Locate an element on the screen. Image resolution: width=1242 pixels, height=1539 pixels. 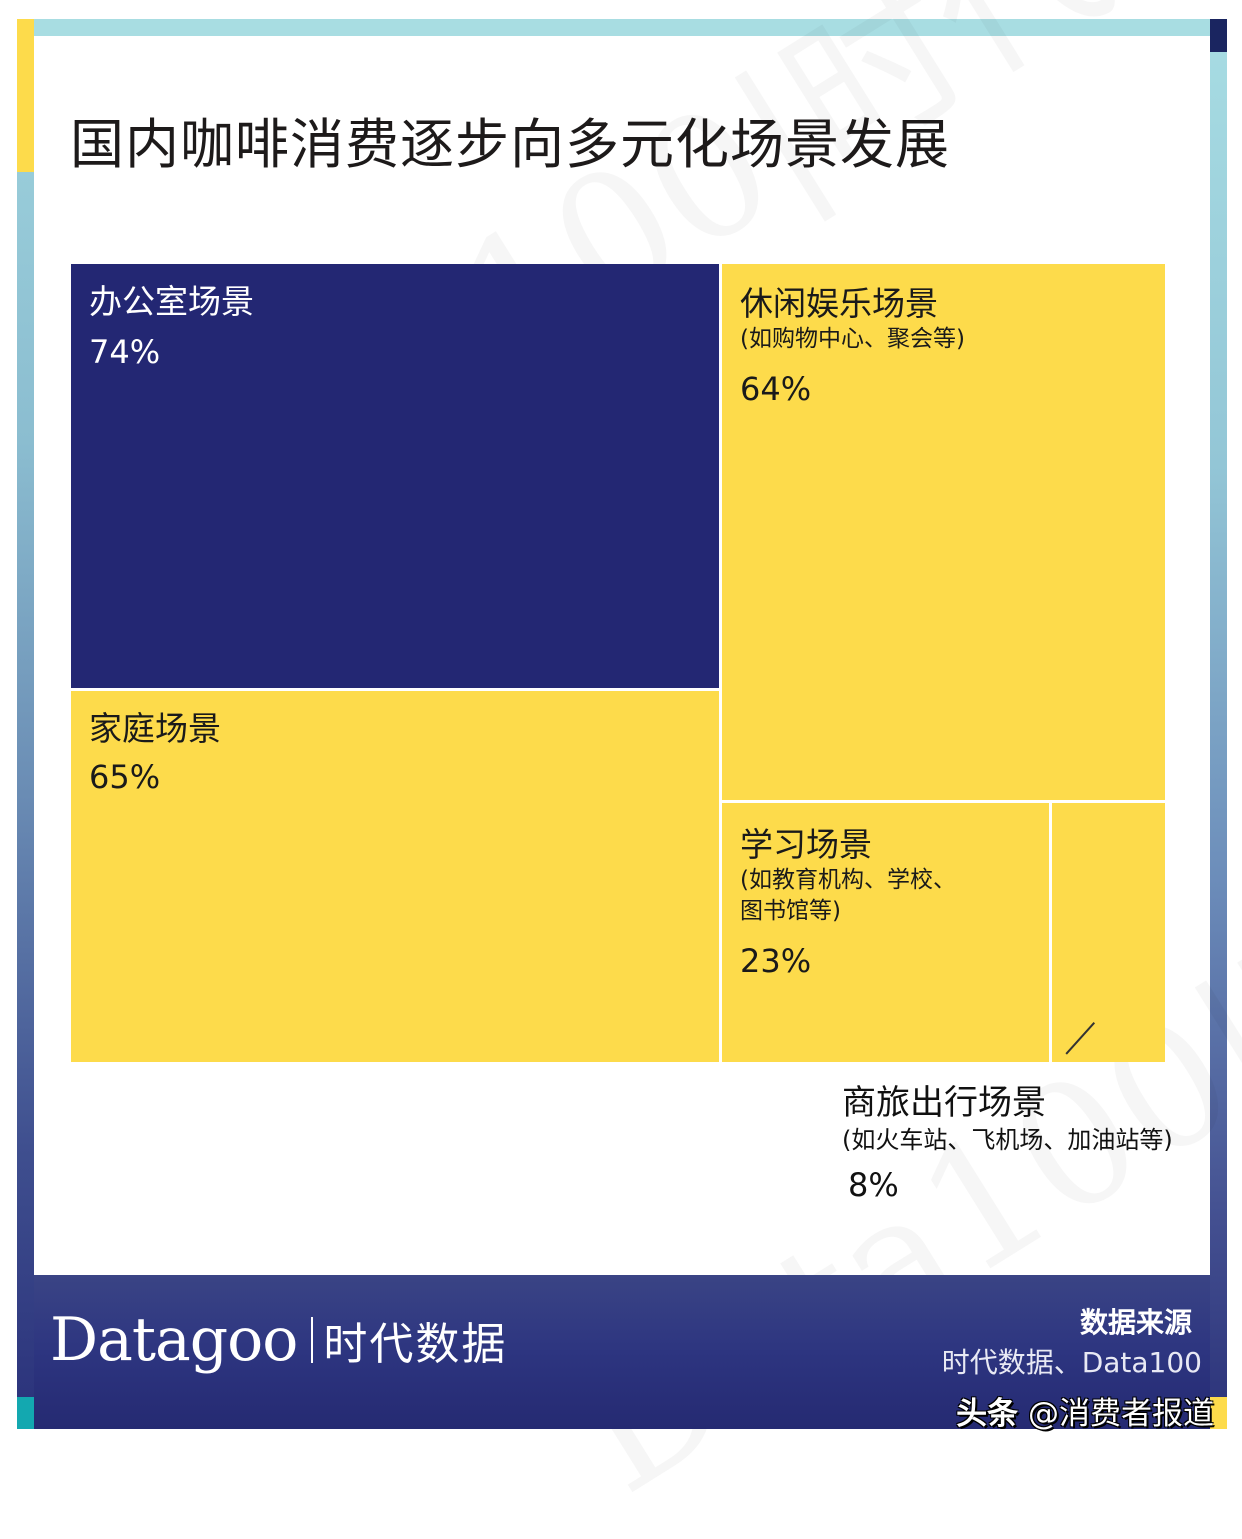
frame-left-bar is located at coordinates (25, 724).